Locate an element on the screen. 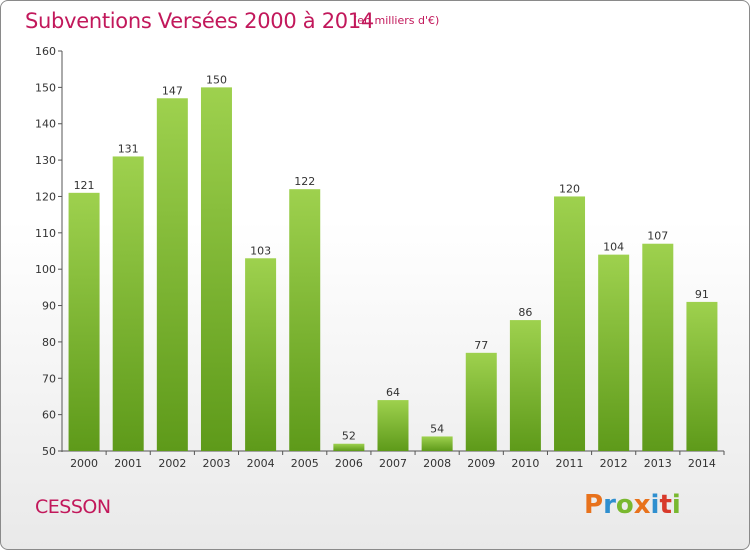 This screenshot has width=750, height=550. data-label: 86 is located at coordinates (525, 312).